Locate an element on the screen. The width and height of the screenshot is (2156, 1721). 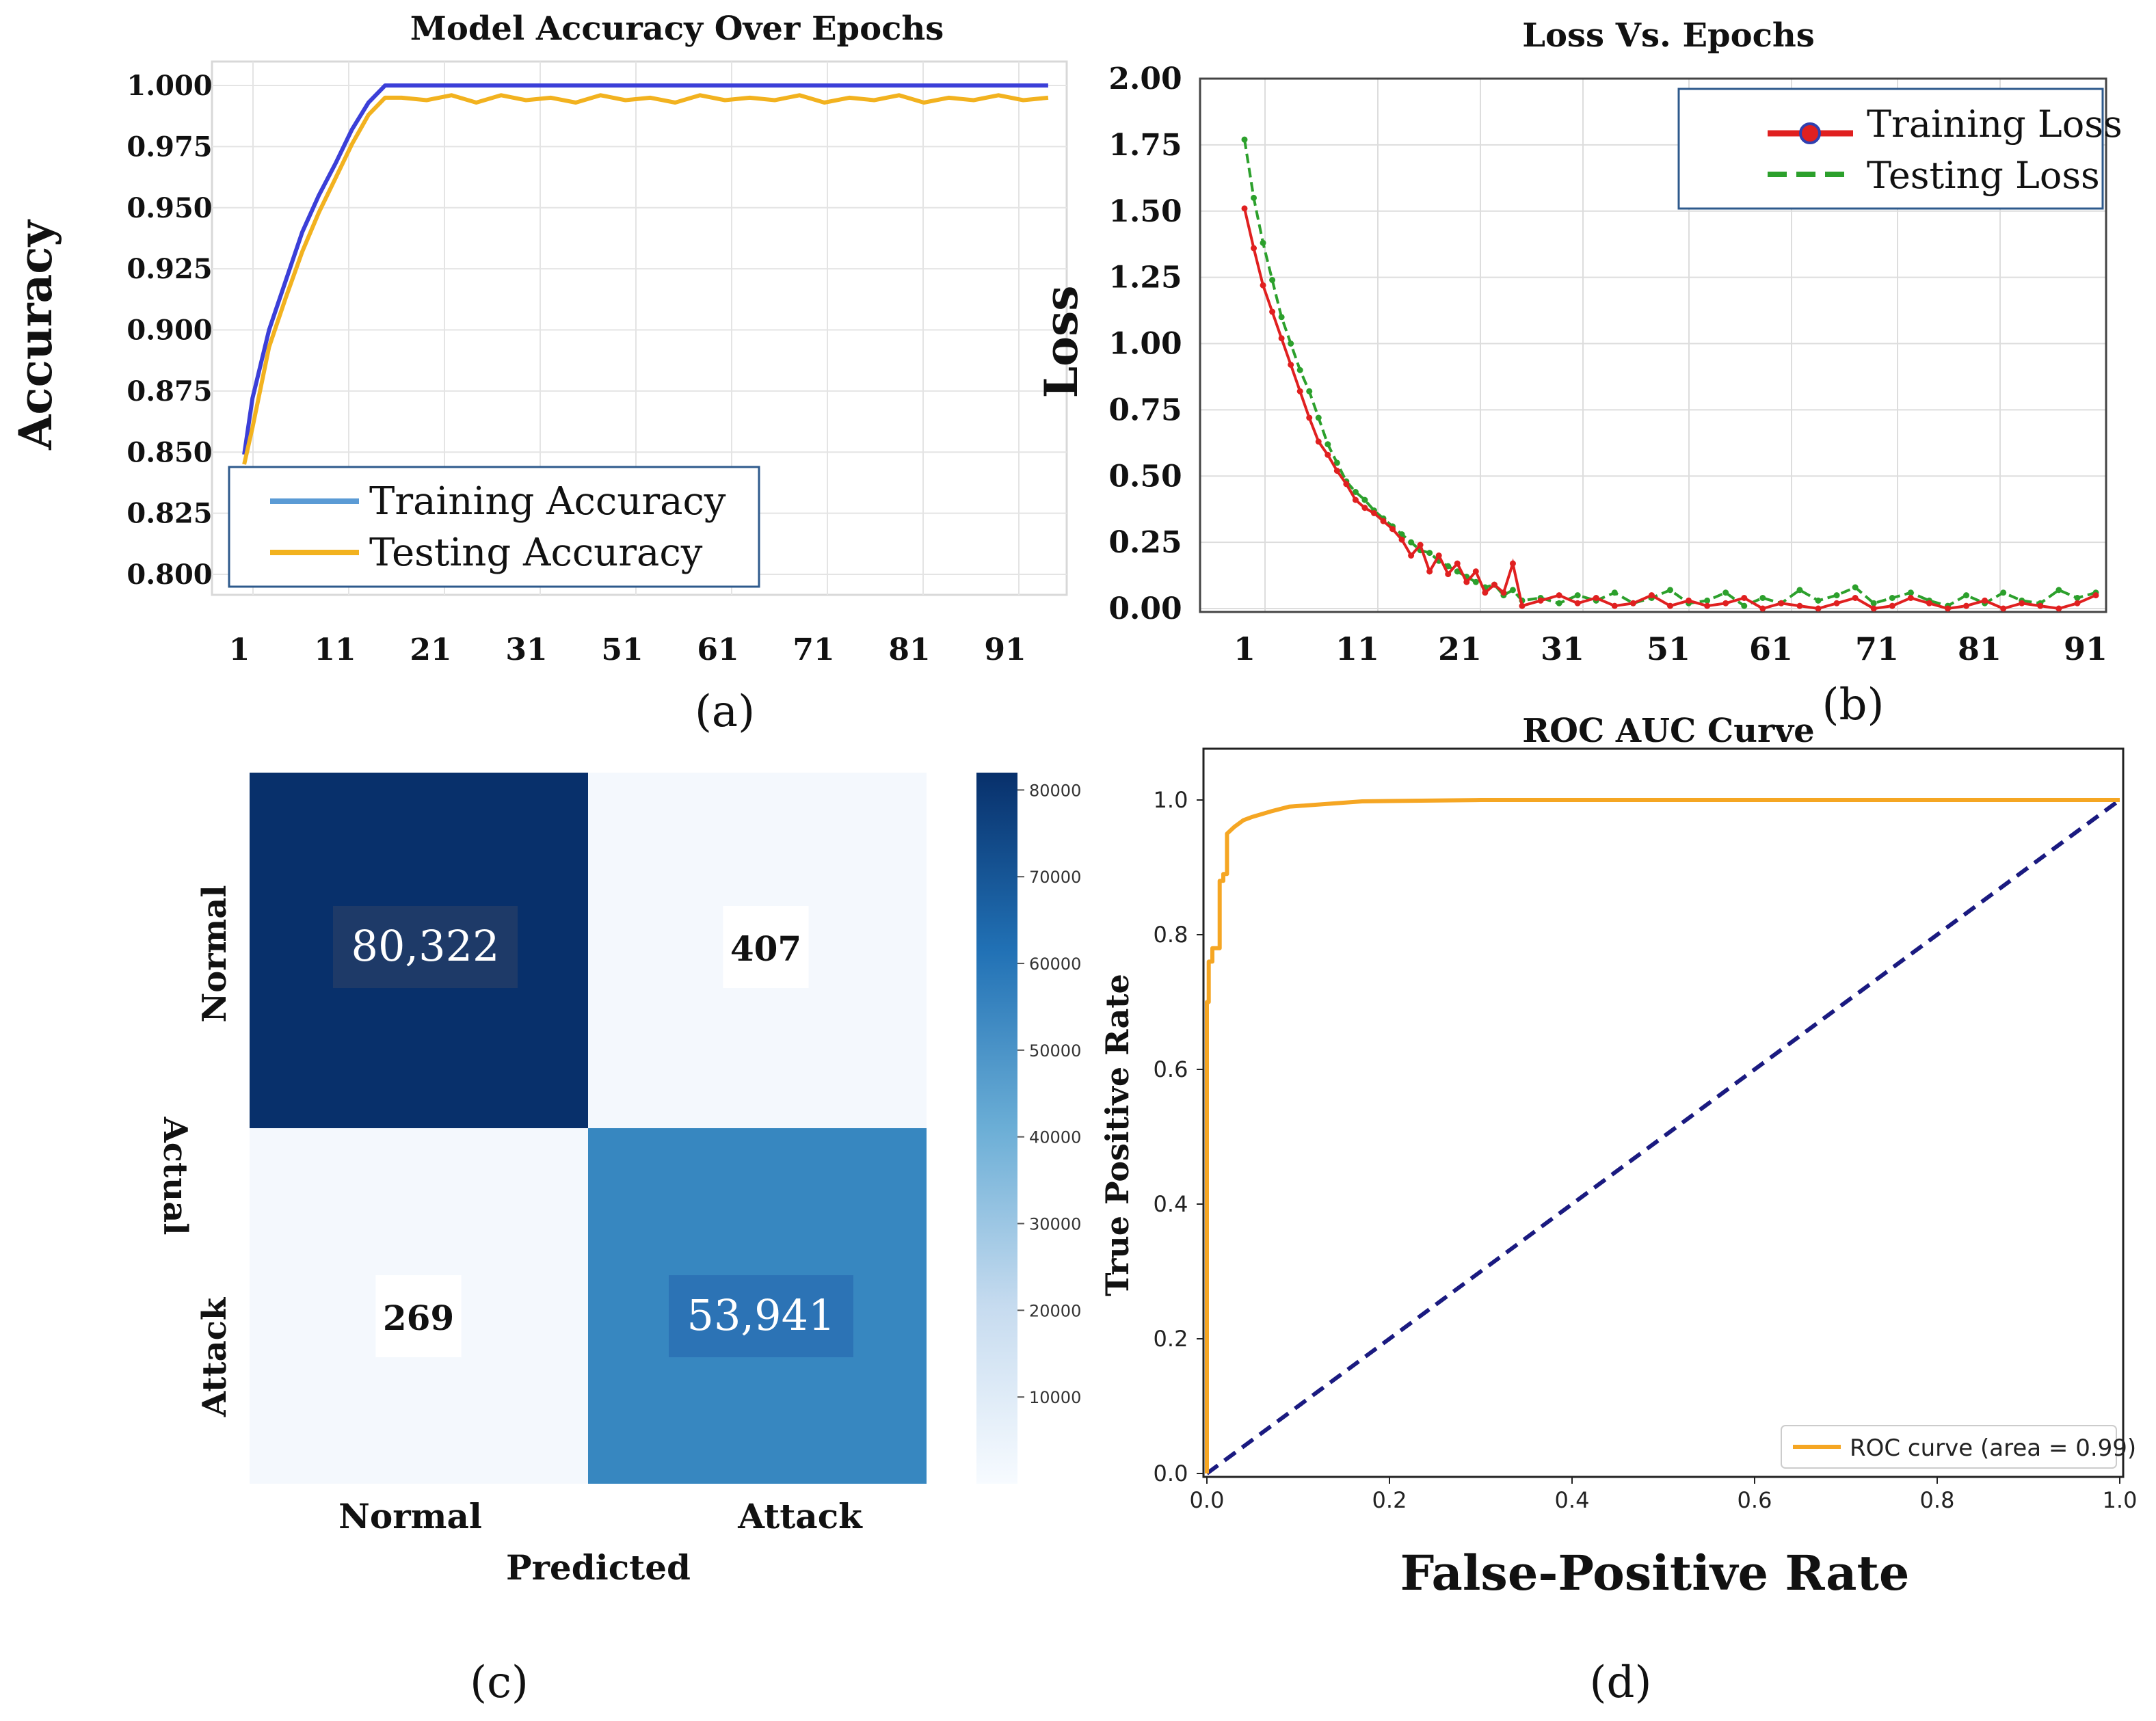
chart-a-x-tick-label: 91 is located at coordinates (1005, 649).